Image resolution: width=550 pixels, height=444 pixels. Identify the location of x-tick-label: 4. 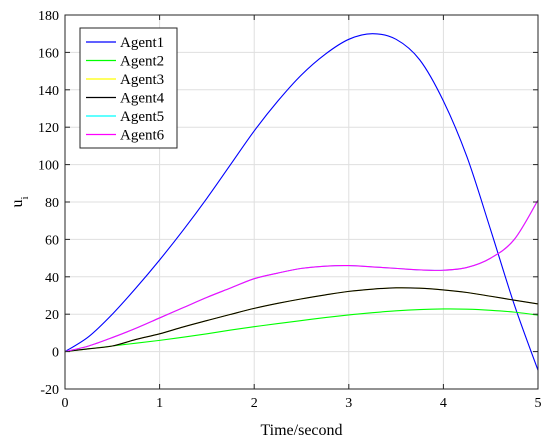
(443, 403).